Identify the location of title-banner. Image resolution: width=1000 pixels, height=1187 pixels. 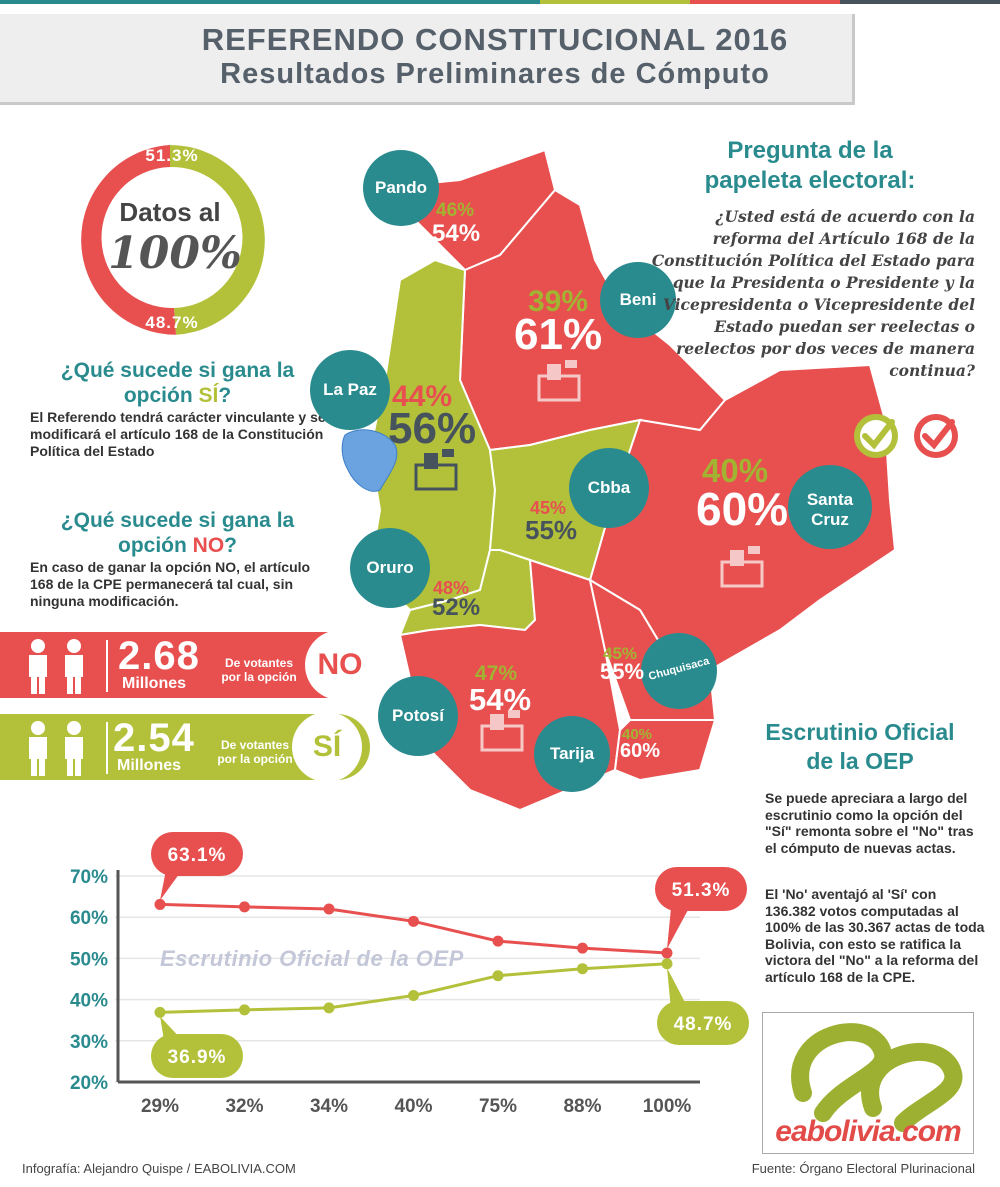
(427, 59).